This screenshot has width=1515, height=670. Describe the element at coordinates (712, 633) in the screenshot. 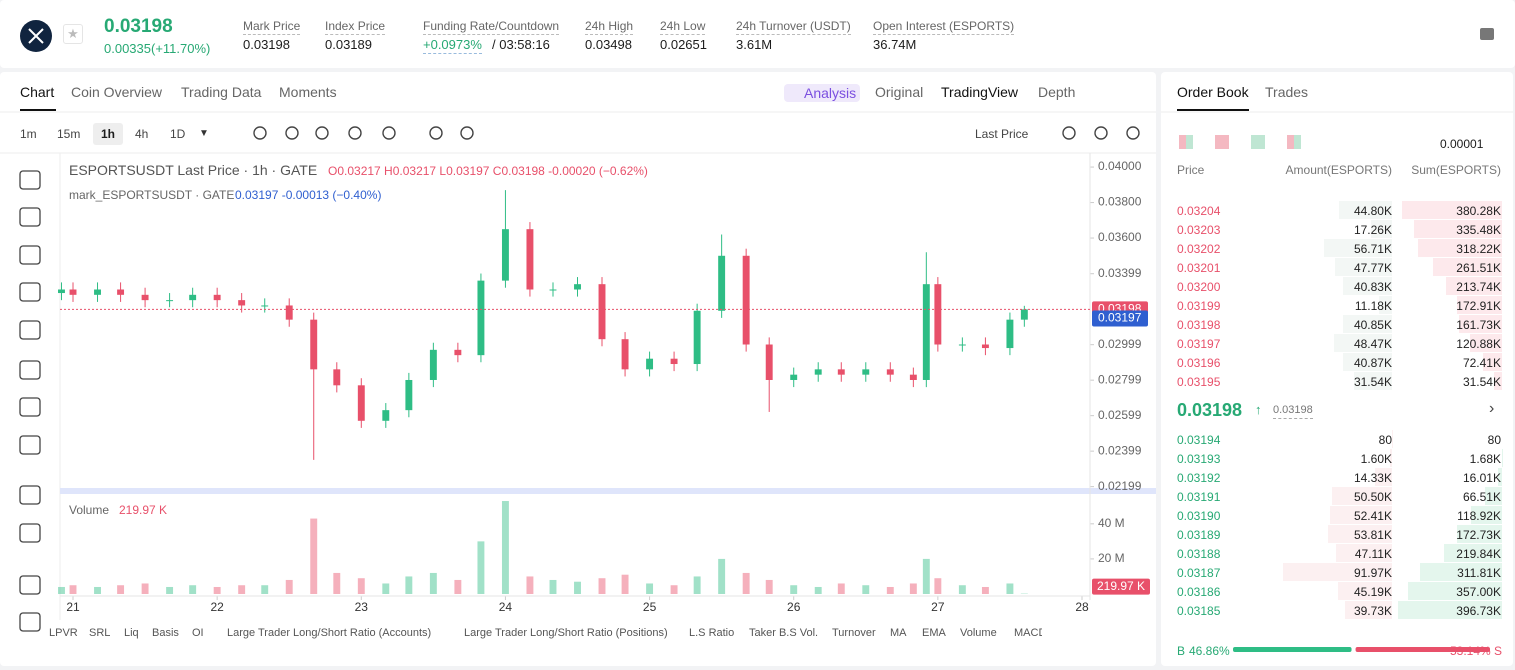

I see `indicator-tab: L.S Ratio` at that location.